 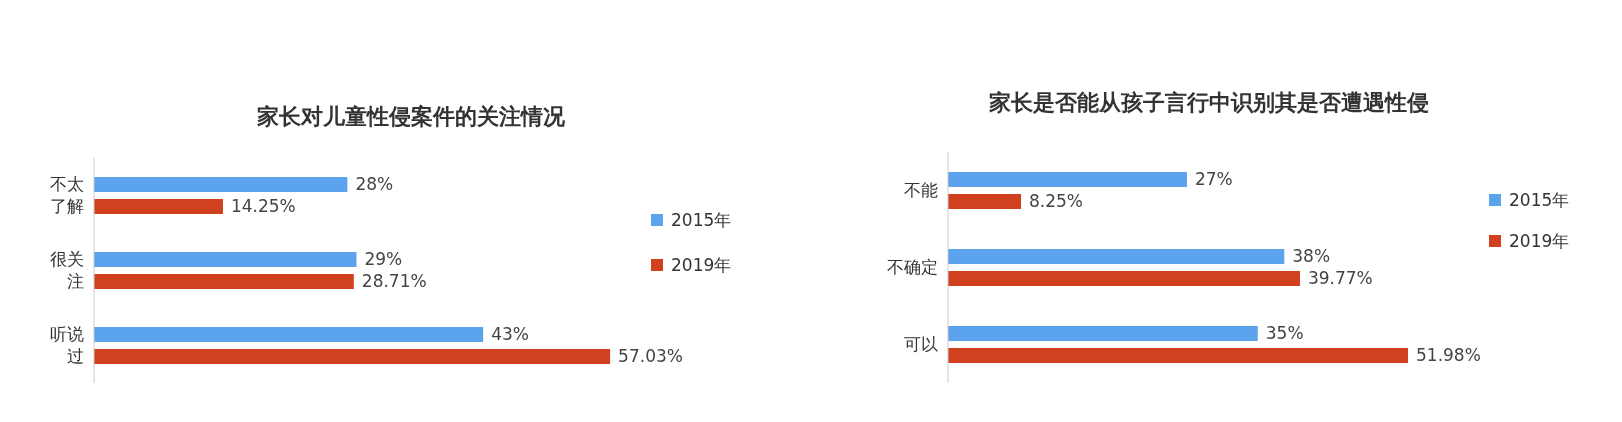 I want to click on data-label: 35%, so click(x=1284, y=333).